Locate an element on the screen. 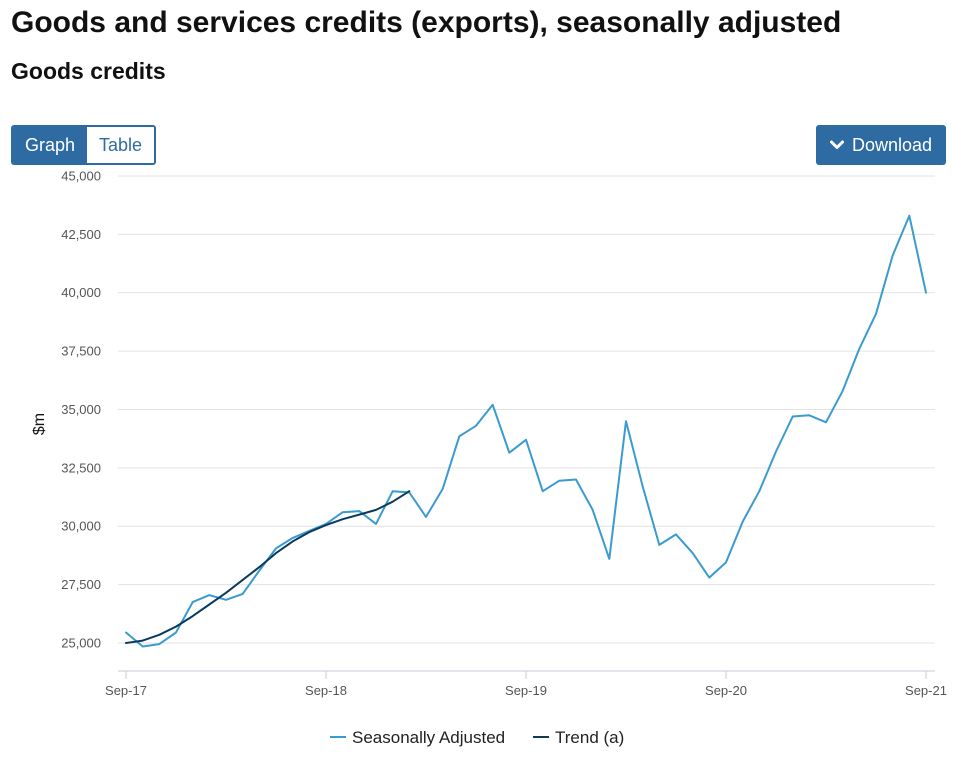 The height and width of the screenshot is (761, 953). chart-subtitle: Goods credits is located at coordinates (88, 71).